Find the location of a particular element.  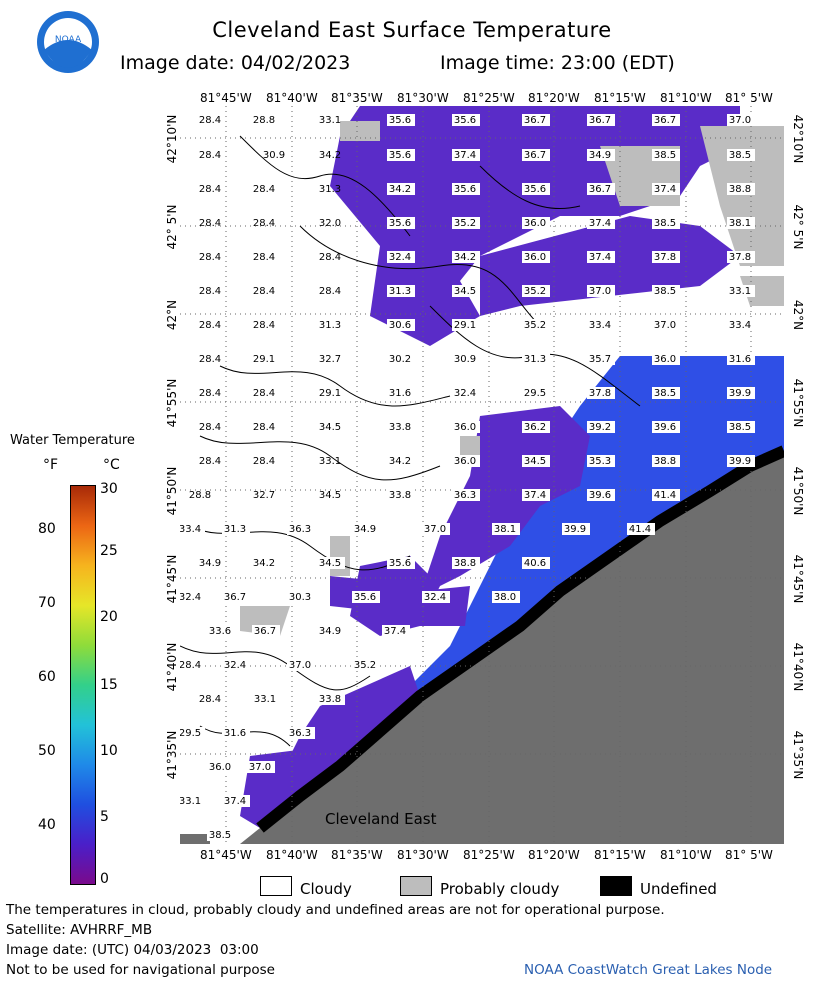

temperature-label: 32.4 is located at coordinates (435, 597).